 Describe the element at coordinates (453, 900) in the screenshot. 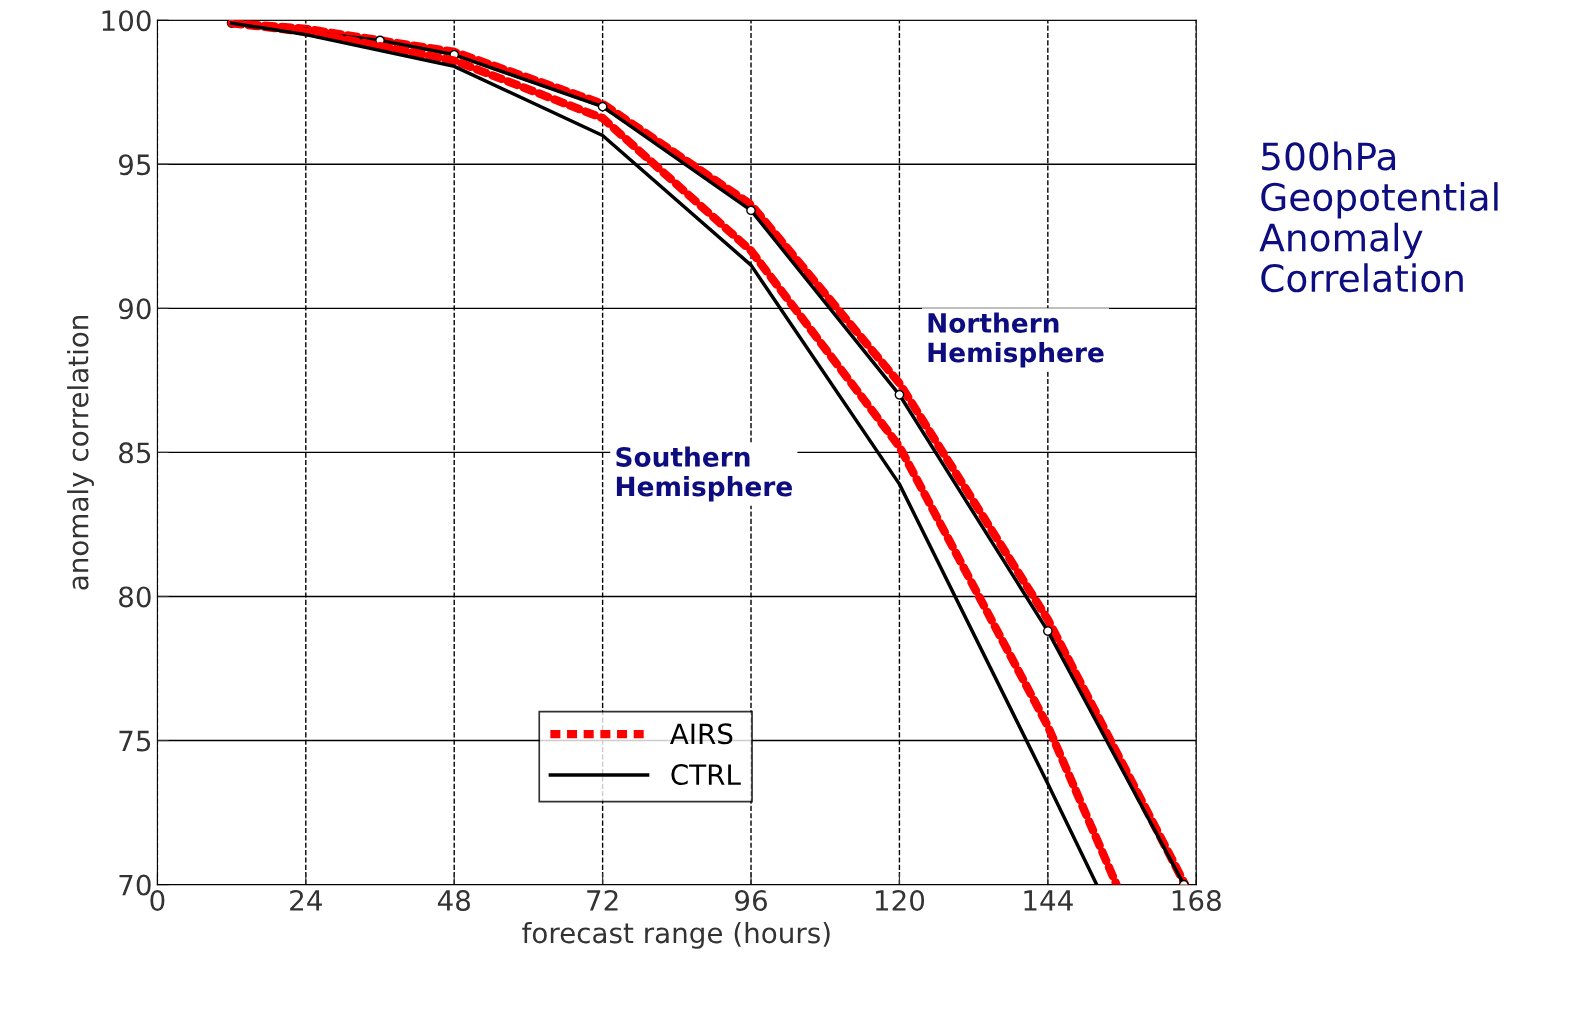

I see `x-tick-label: 48` at that location.